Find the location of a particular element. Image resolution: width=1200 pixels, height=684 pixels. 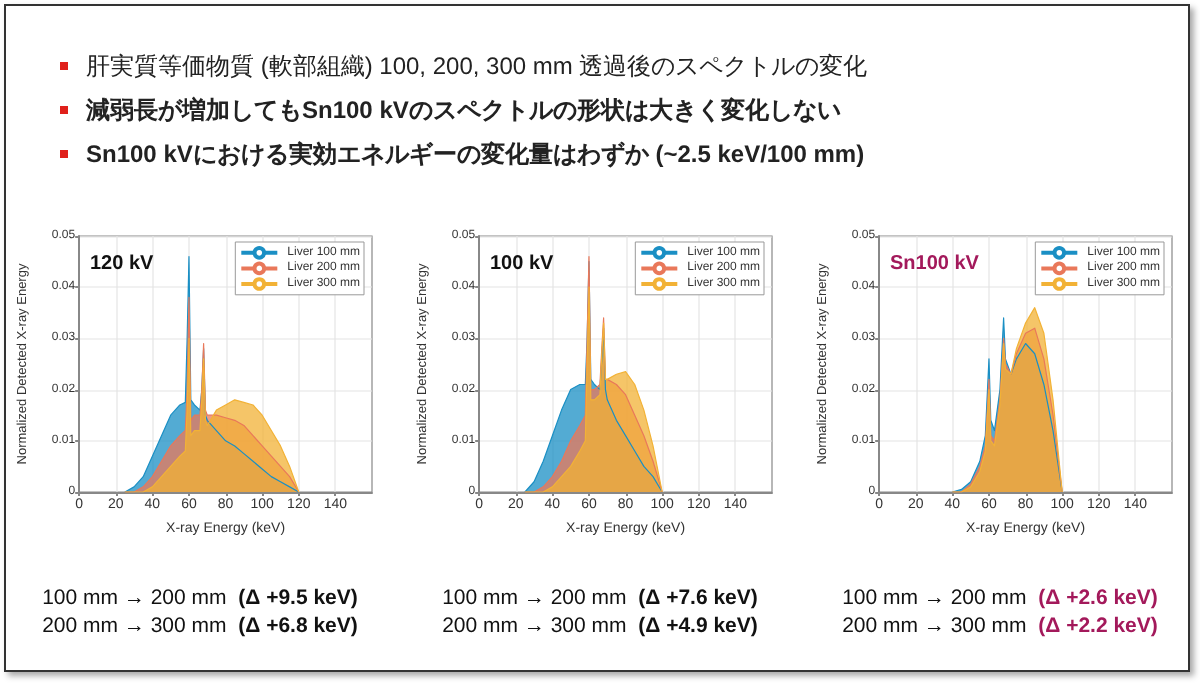

text: 100 mm → 200 mm (Δ +2.6 keV) is located at coordinates (1000, 598).